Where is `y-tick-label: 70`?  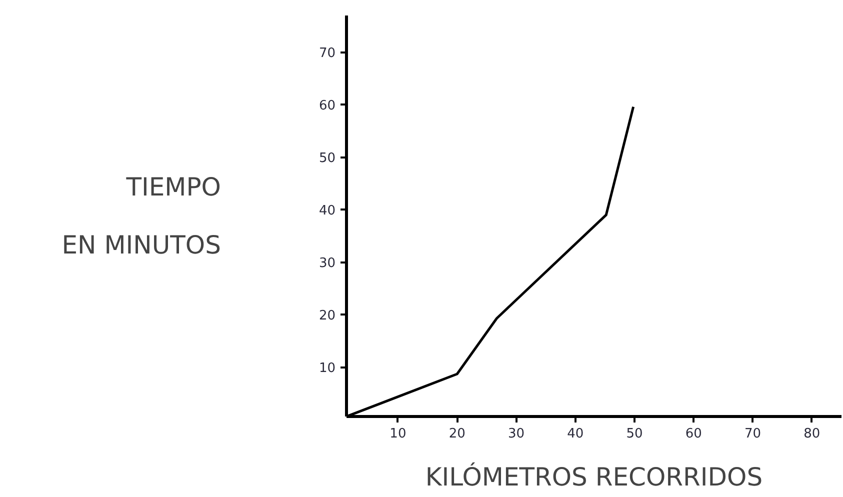 y-tick-label: 70 is located at coordinates (327, 54).